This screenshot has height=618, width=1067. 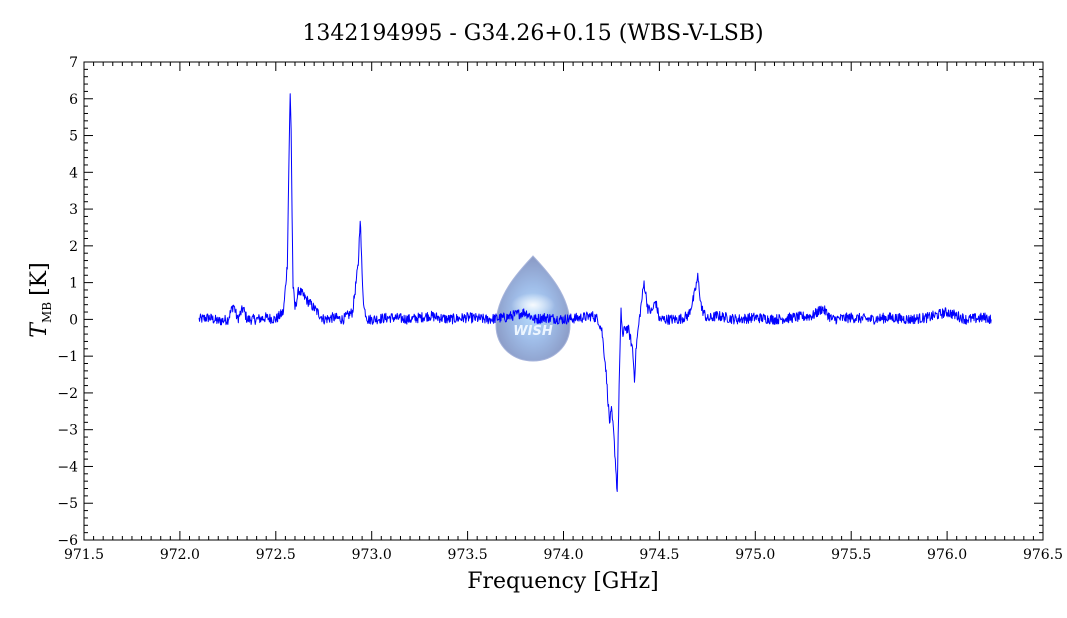 I want to click on y-tick-label: −6, so click(x=67, y=541).